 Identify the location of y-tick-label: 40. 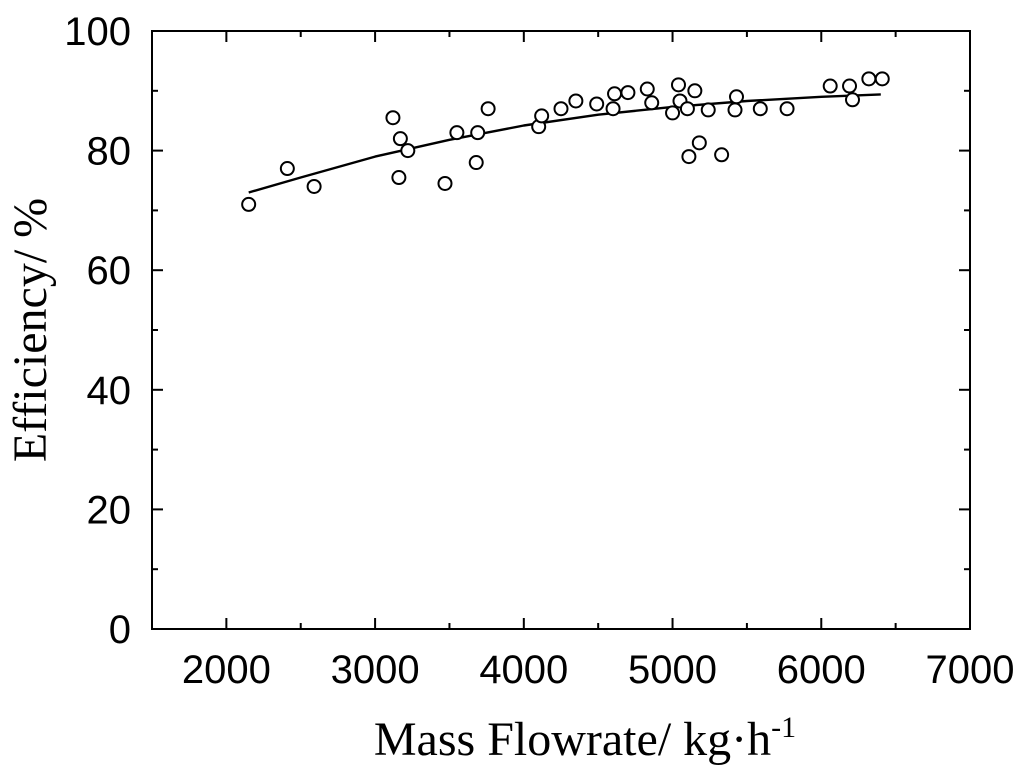
(109, 391).